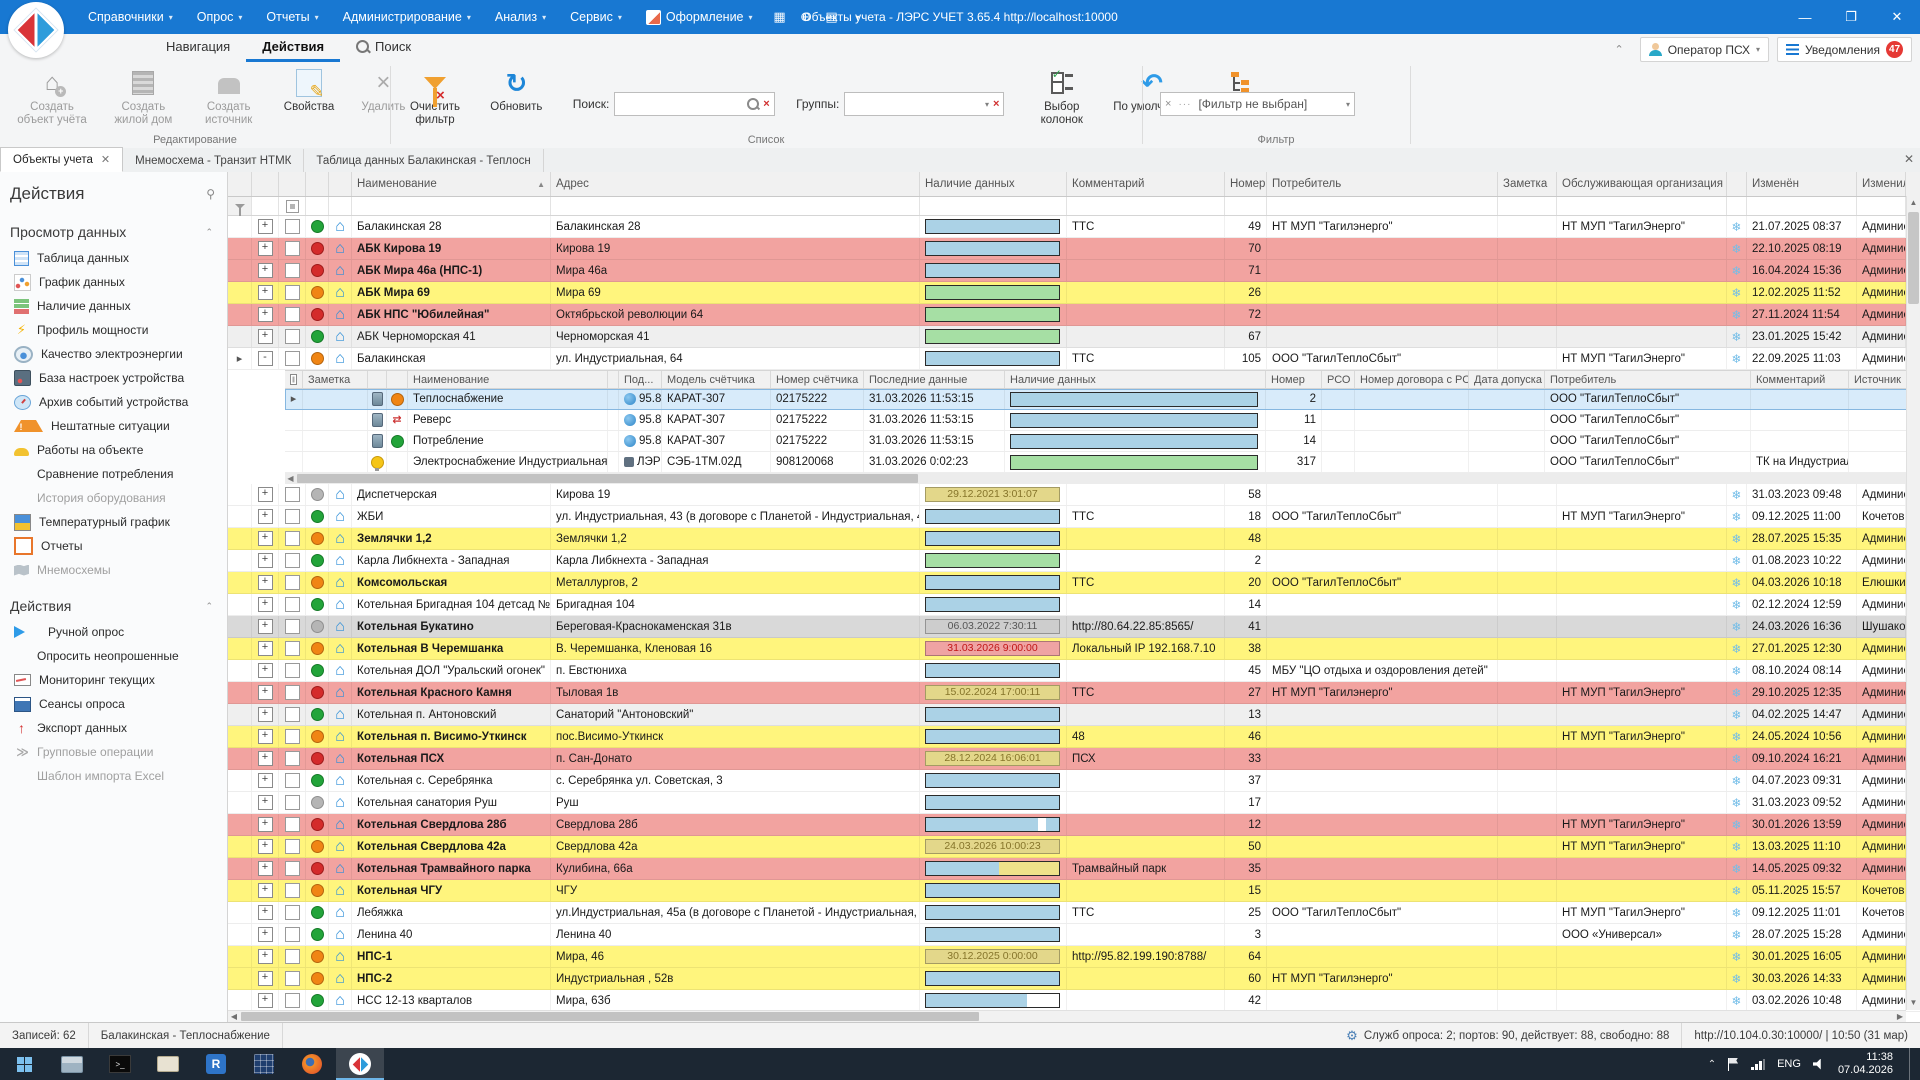 The image size is (1920, 1080). I want to click on taskbar-app-terminal: >_, so click(120, 1064).